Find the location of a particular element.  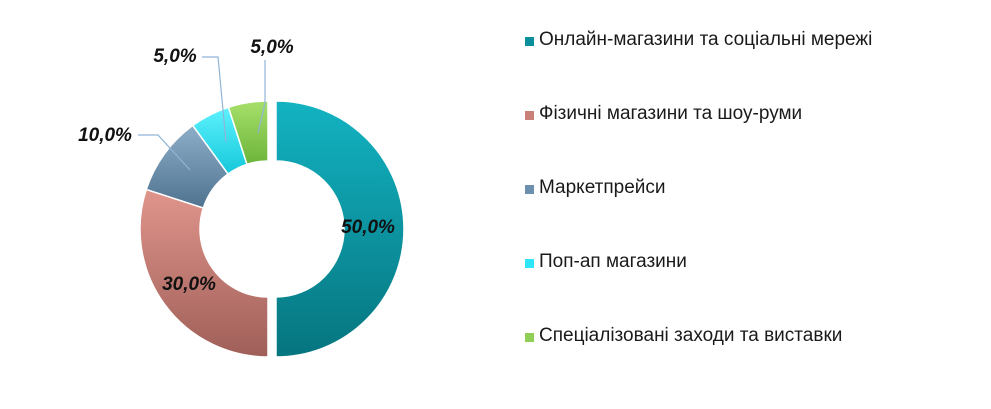

legend-swatch-marketplaces is located at coordinates (529, 189).